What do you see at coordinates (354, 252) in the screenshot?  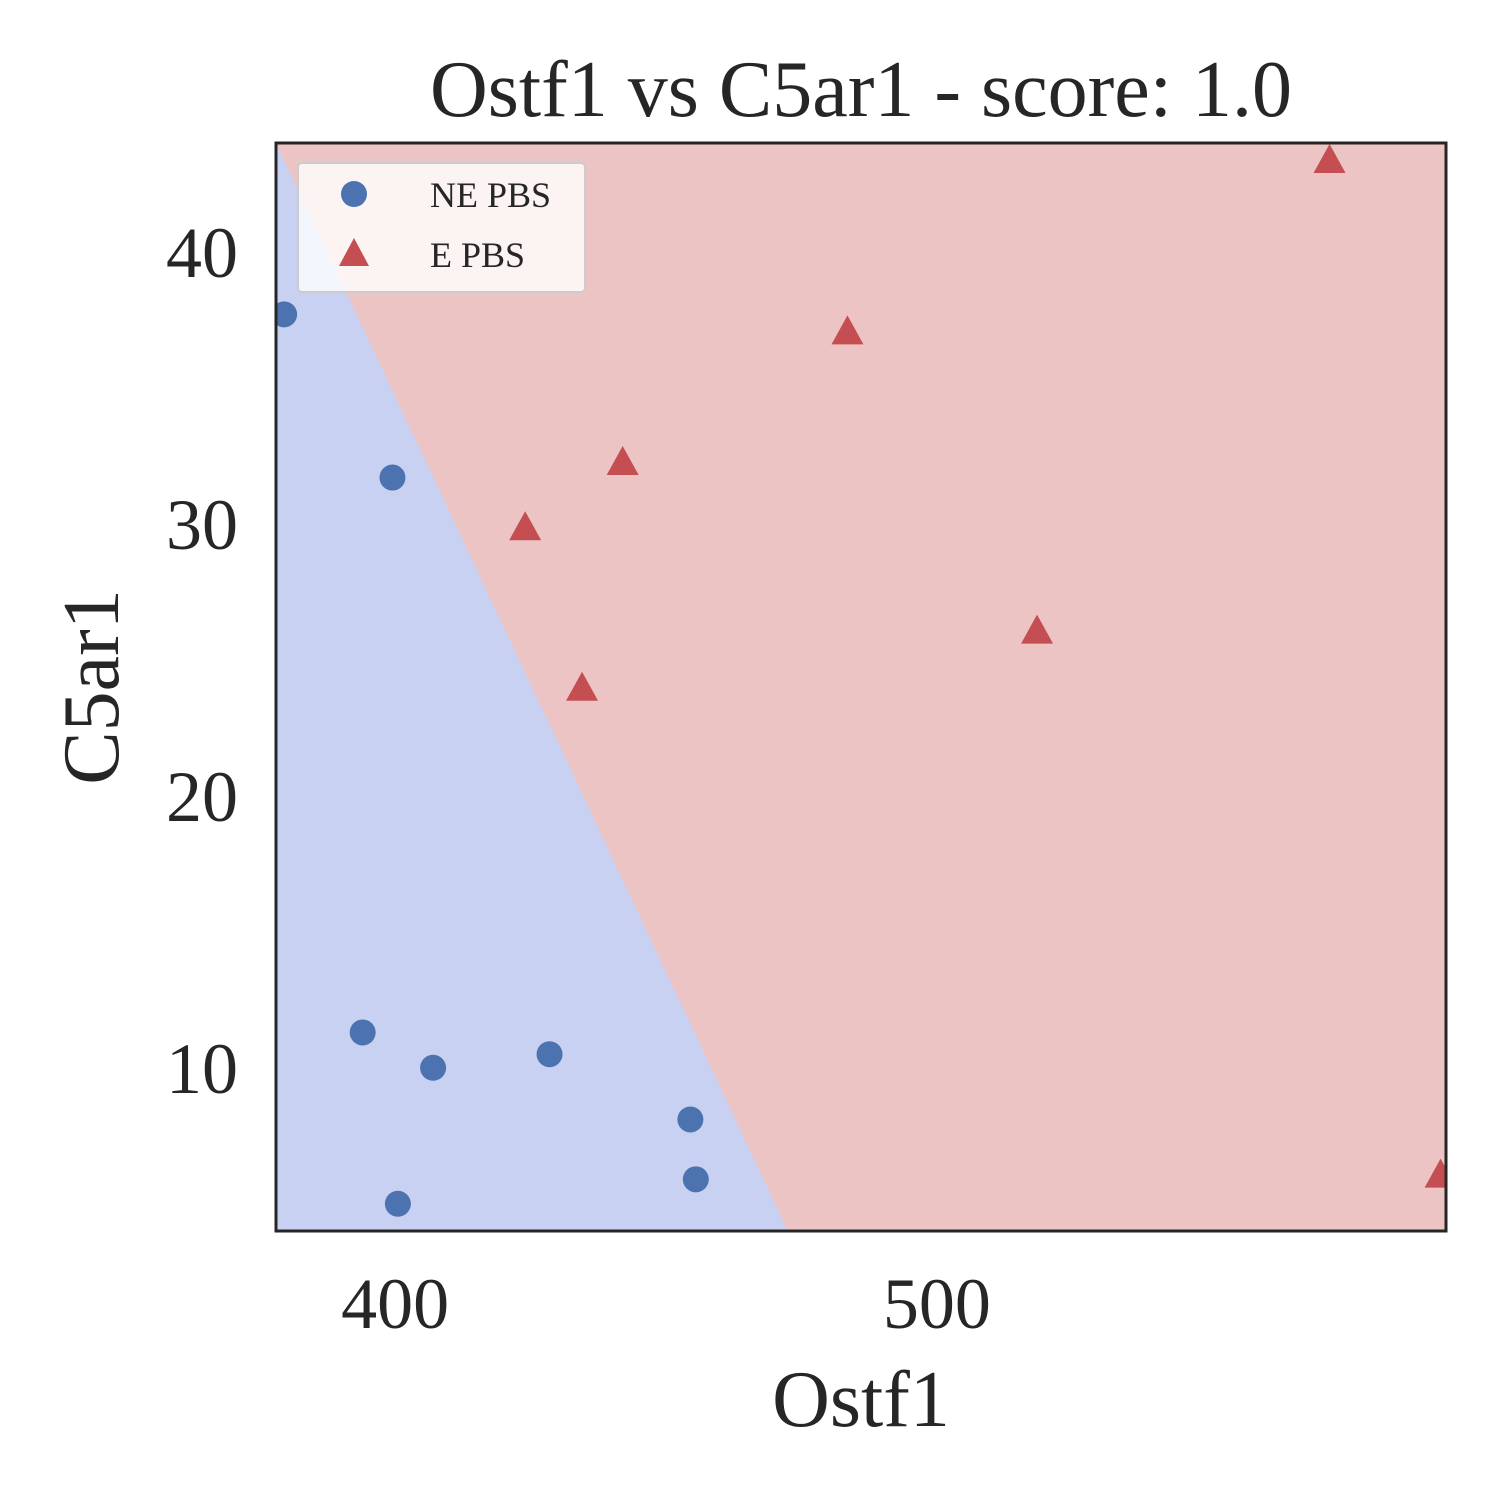 I see `legend-marker-e-pbs` at bounding box center [354, 252].